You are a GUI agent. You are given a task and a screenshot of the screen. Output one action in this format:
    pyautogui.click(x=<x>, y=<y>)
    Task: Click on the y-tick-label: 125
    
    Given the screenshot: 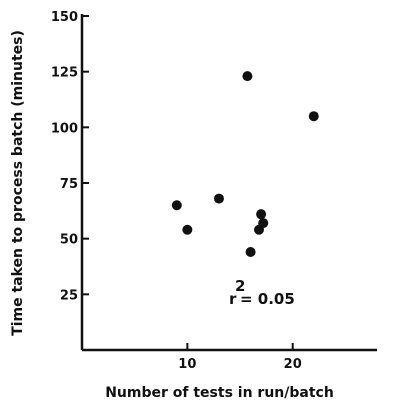 What is the action you would take?
    pyautogui.click(x=64, y=73)
    